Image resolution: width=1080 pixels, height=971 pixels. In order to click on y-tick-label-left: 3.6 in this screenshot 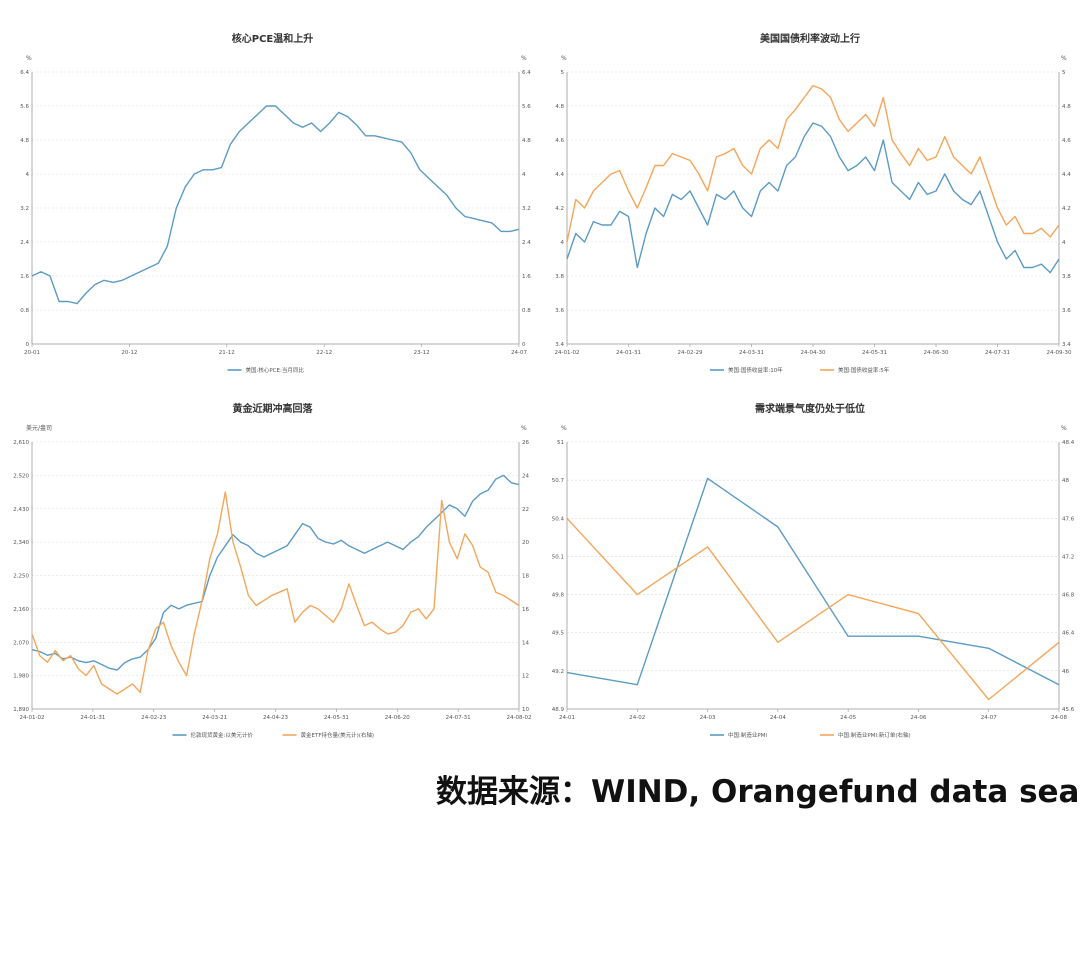, I will do `click(559, 311)`.